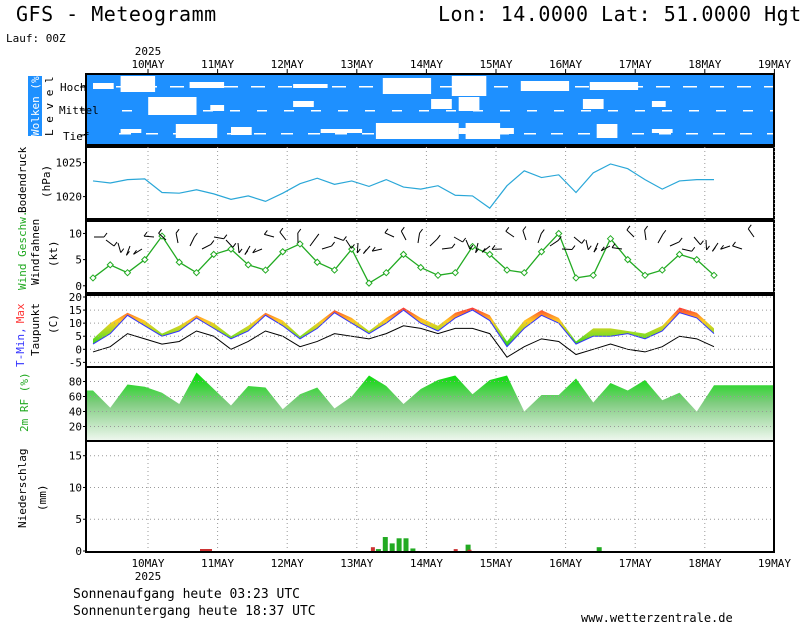 The image size is (800, 625). Describe the element at coordinates (430, 183) in the screenshot. I see `pressure-panel-frame` at that location.